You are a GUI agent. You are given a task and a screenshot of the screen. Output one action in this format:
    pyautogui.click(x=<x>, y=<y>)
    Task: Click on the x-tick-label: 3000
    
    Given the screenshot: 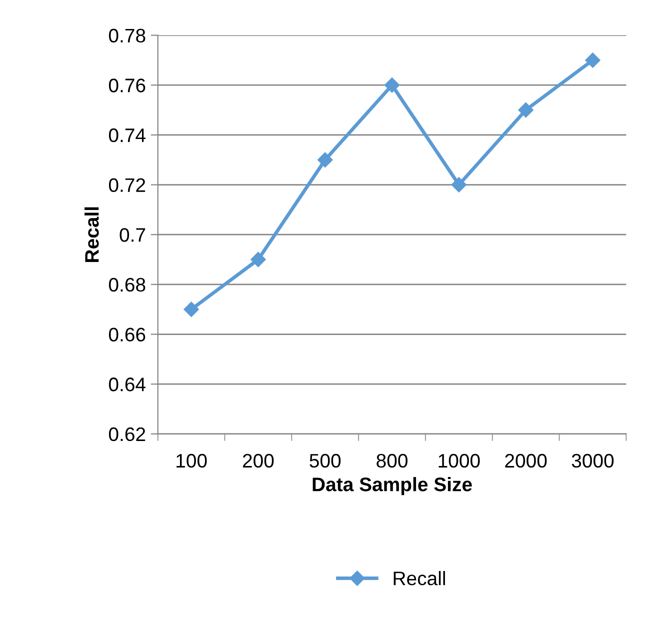 What is the action you would take?
    pyautogui.click(x=593, y=461)
    